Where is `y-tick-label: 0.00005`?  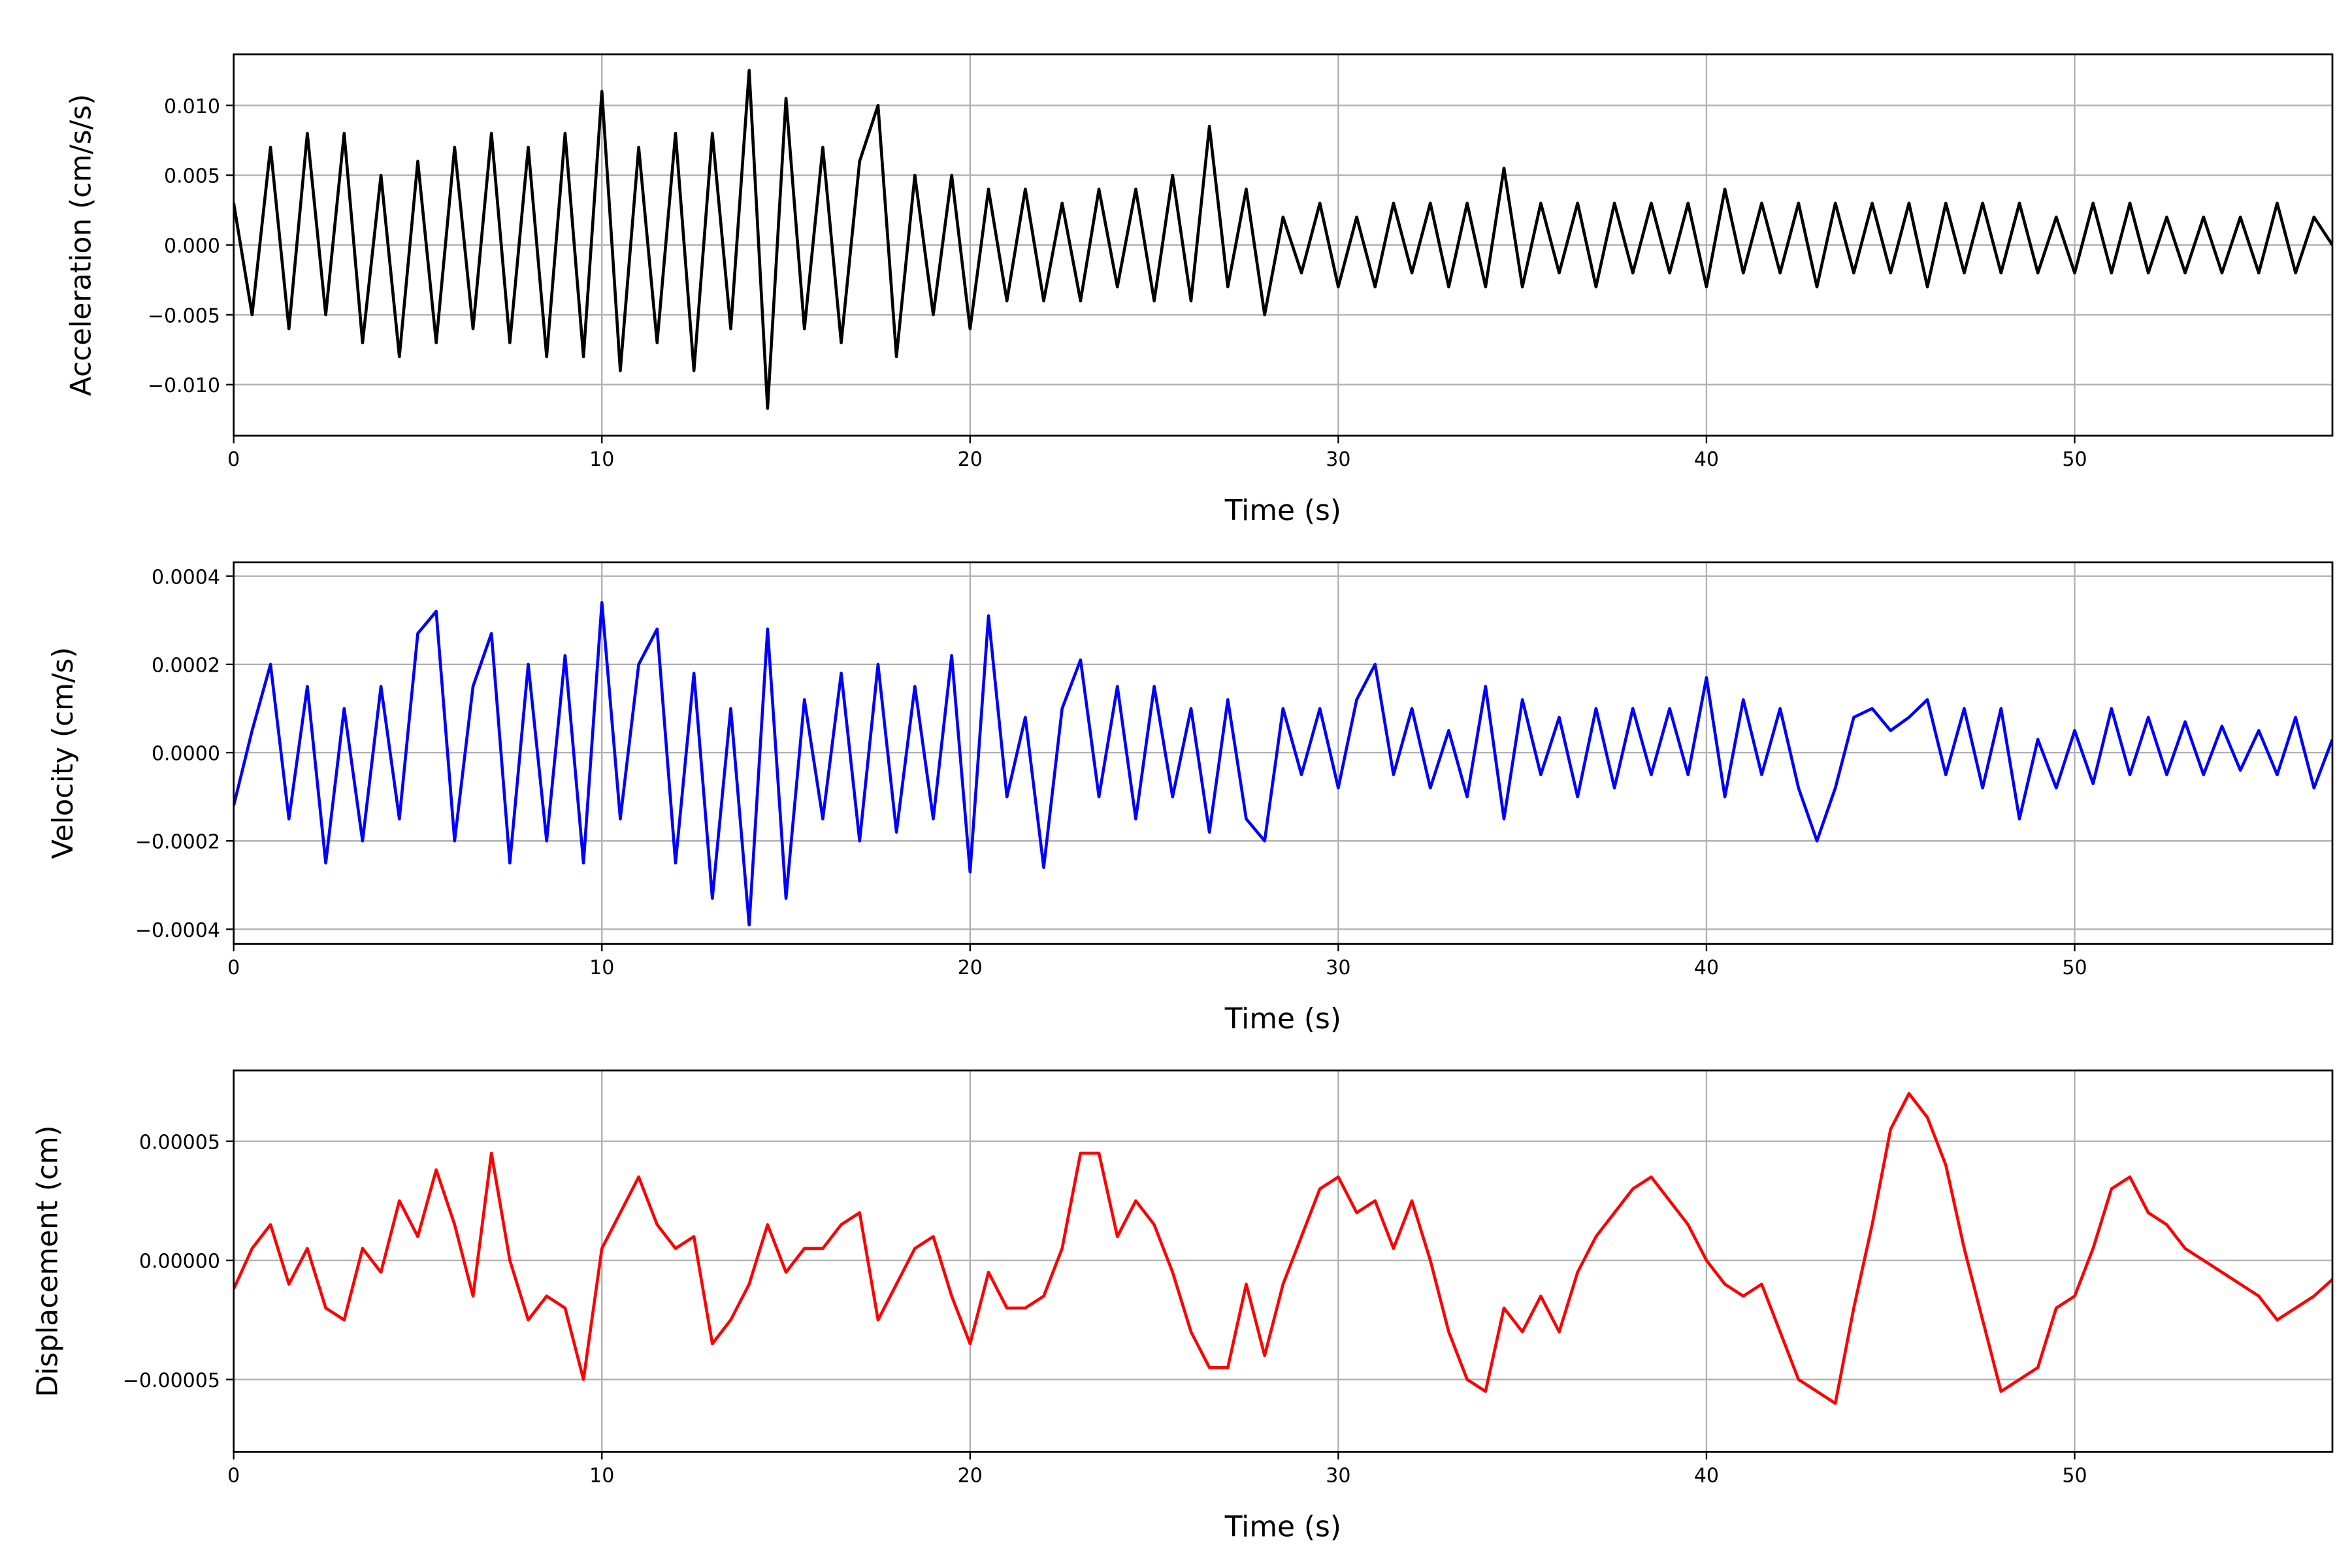 y-tick-label: 0.00005 is located at coordinates (179, 1142).